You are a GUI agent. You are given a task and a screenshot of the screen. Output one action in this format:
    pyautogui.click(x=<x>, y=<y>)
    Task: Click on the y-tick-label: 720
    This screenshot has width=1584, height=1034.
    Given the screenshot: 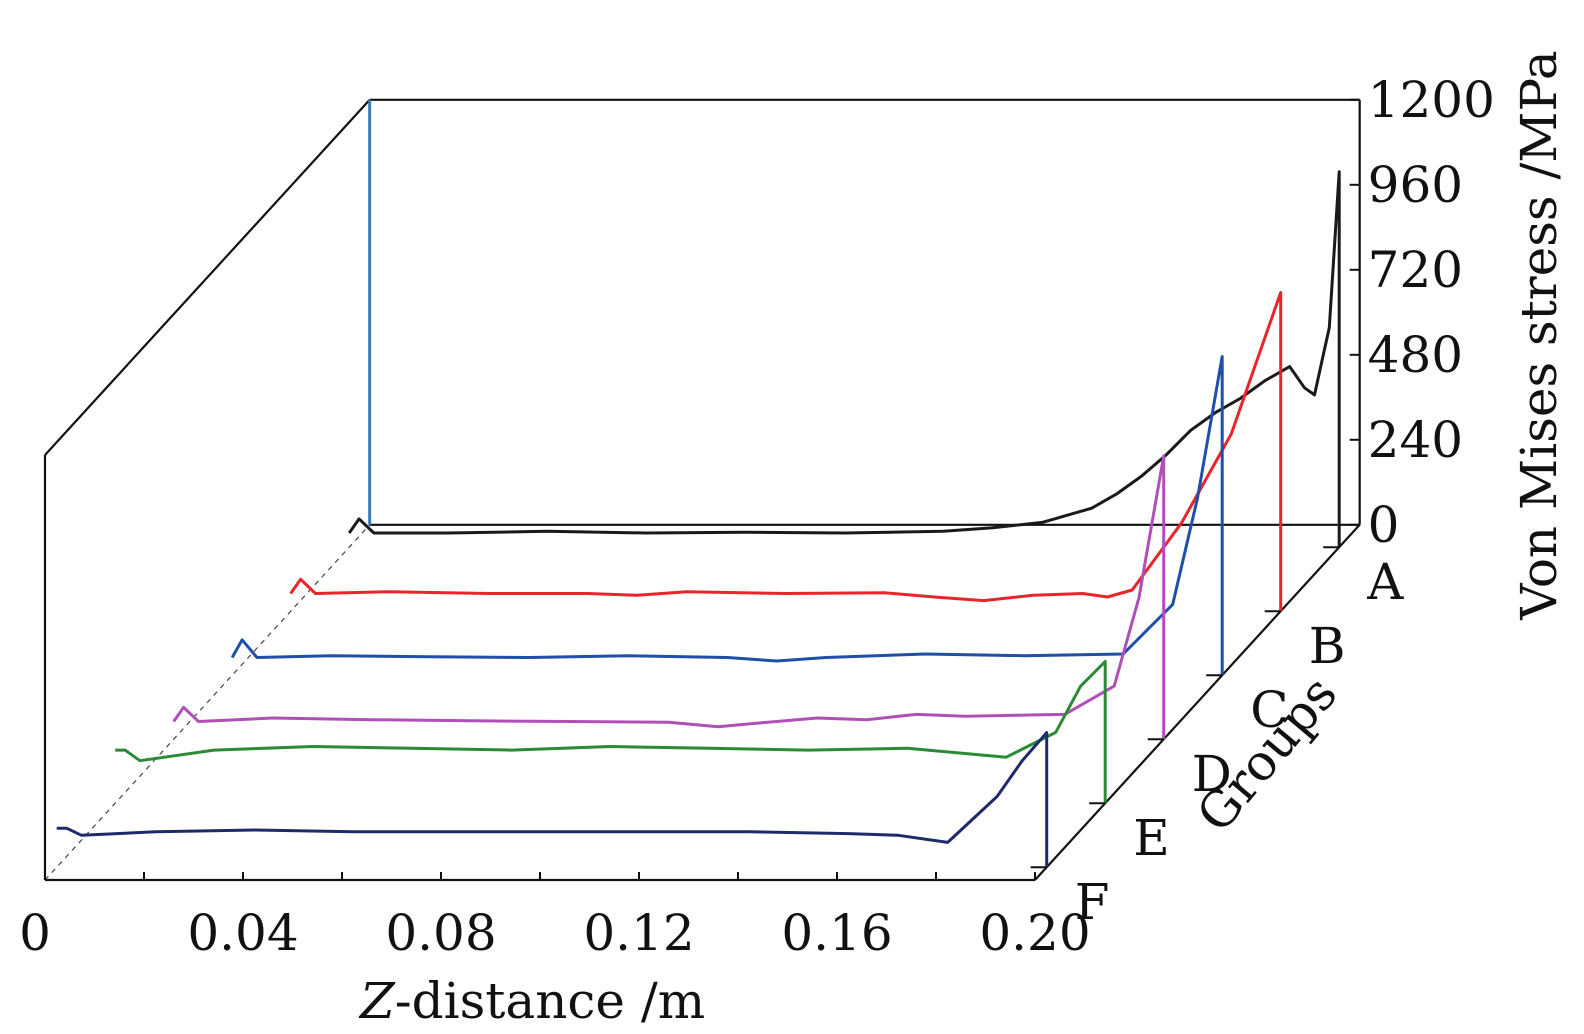 What is the action you would take?
    pyautogui.click(x=1415, y=270)
    